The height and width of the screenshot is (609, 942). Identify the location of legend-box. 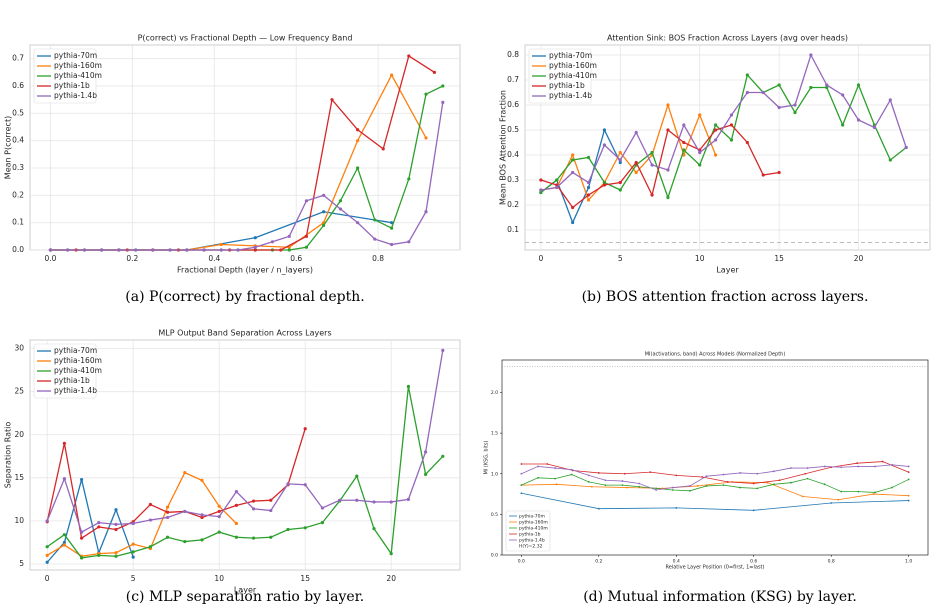
(65, 371).